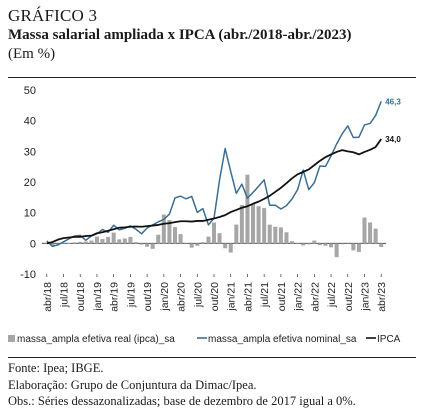  What do you see at coordinates (63, 243) in the screenshot?
I see `bar-jul/18` at bounding box center [63, 243].